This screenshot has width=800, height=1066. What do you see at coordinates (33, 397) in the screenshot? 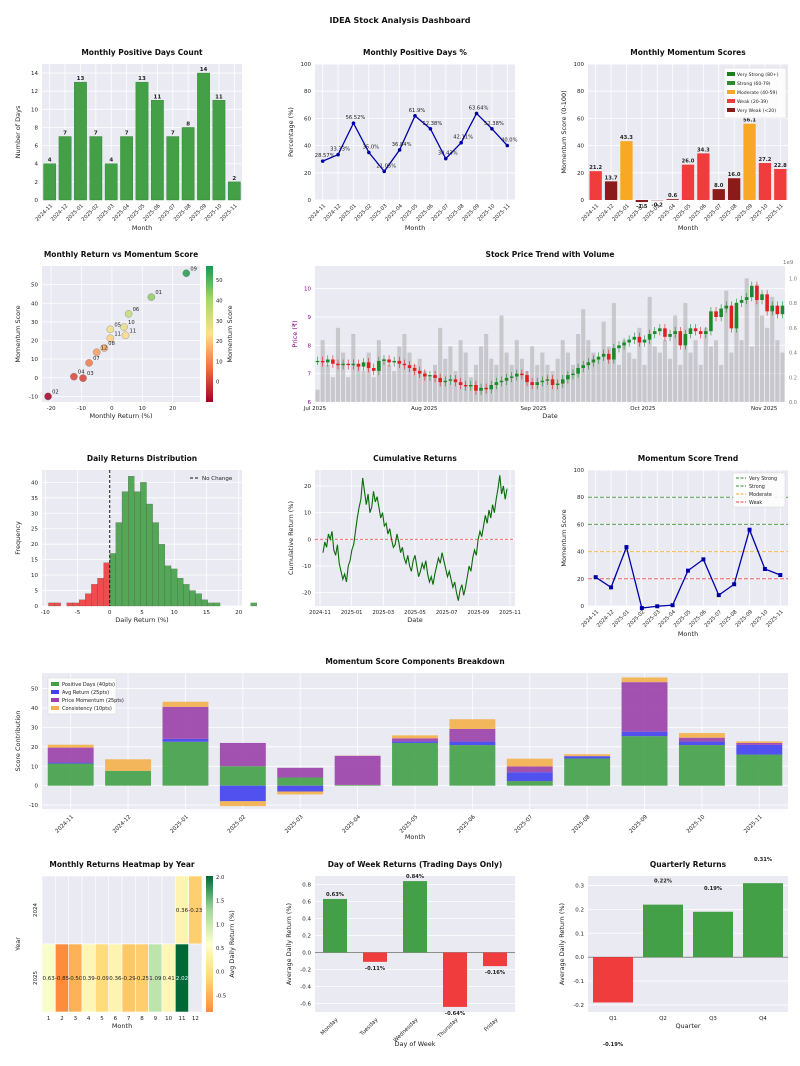
I see `y-tick-label: -10` at bounding box center [33, 397].